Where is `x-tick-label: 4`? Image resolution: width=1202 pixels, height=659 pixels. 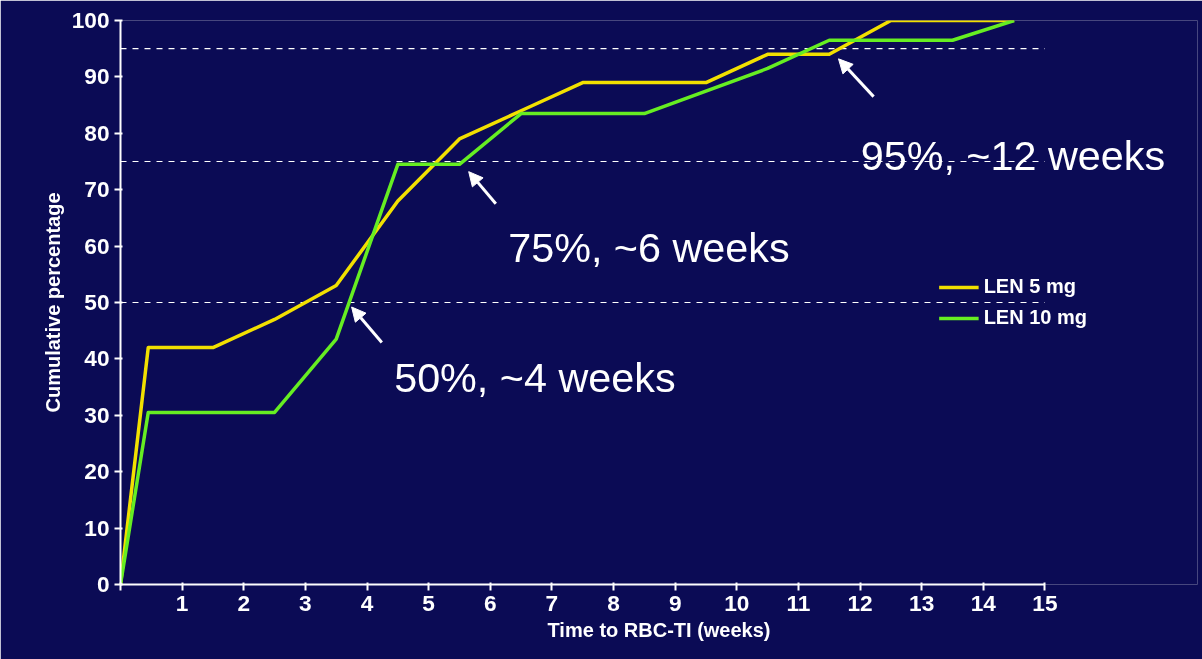 x-tick-label: 4 is located at coordinates (367, 602).